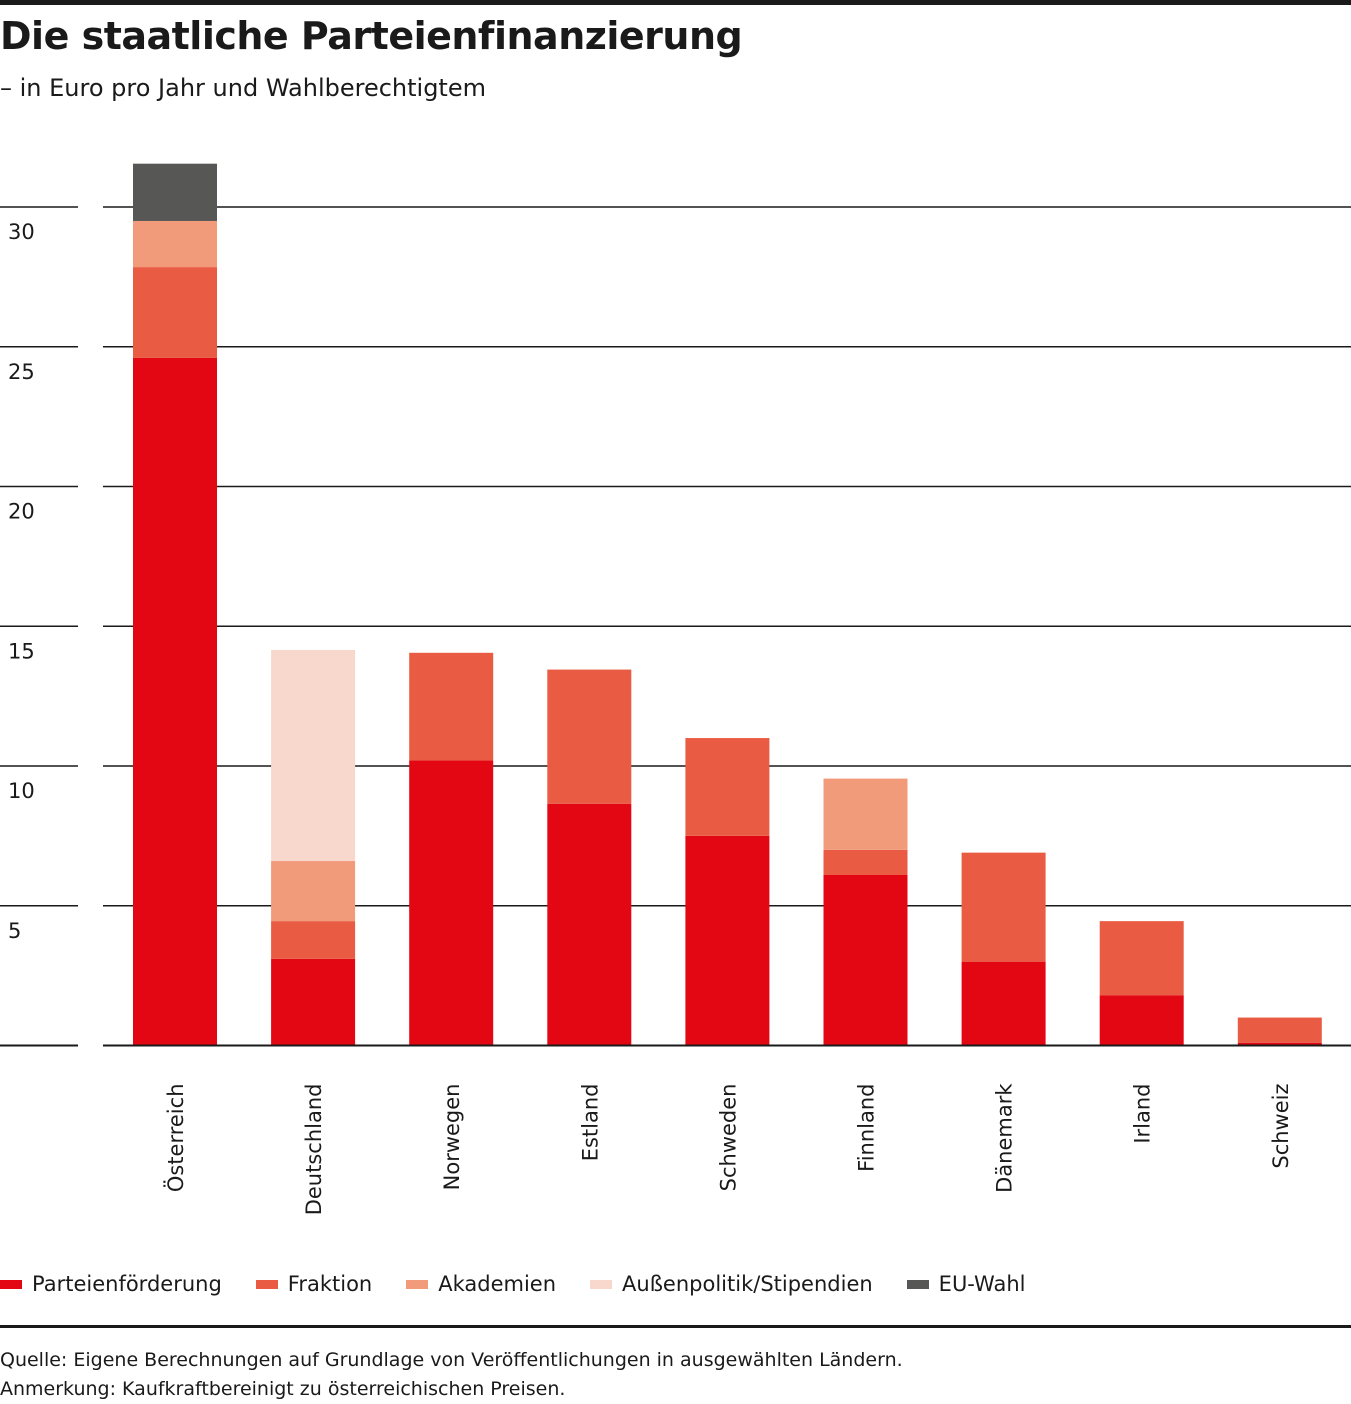 This screenshot has height=1404, width=1351. I want to click on x-tick-label: Schweiz, so click(1281, 1126).